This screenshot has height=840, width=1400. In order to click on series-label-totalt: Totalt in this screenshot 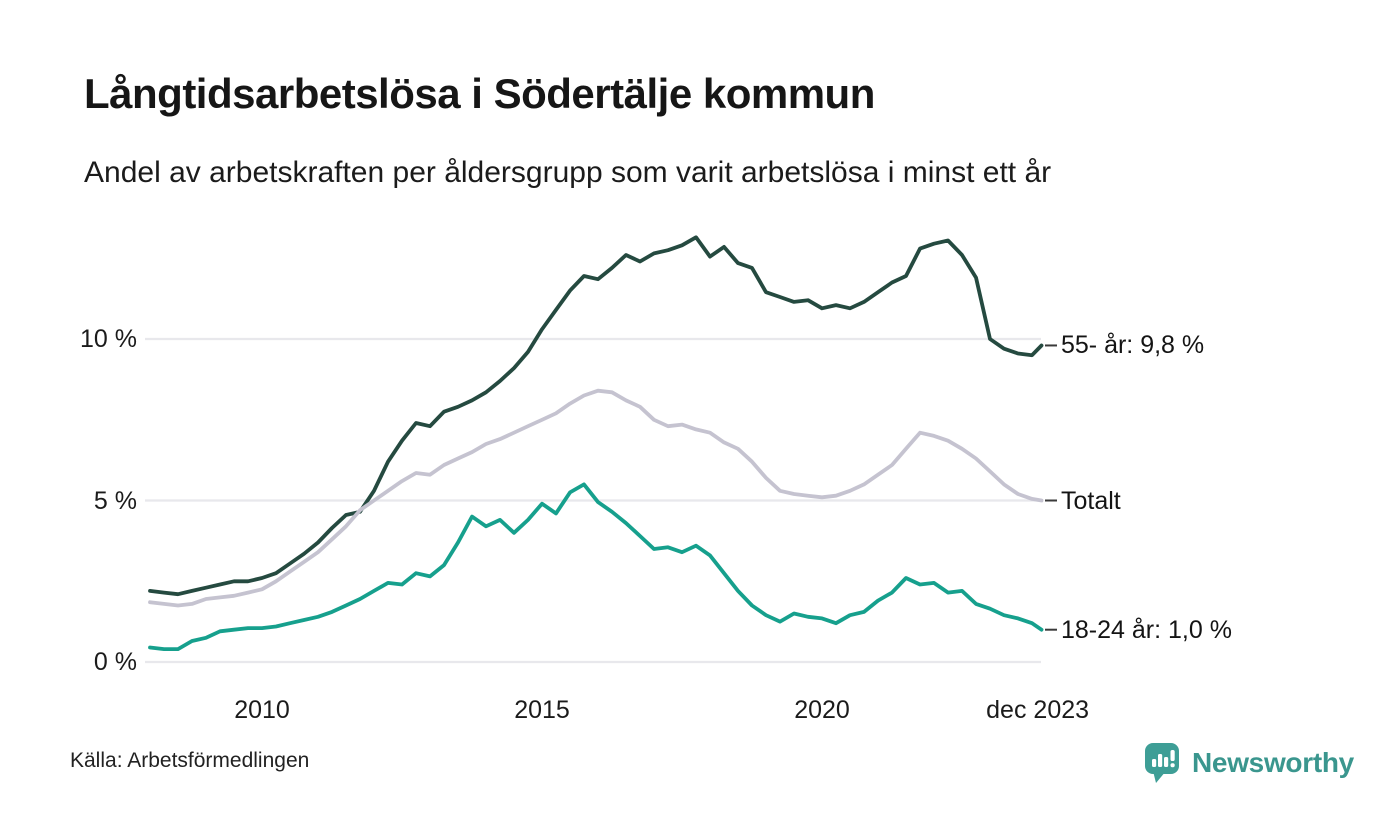, I will do `click(1091, 500)`.